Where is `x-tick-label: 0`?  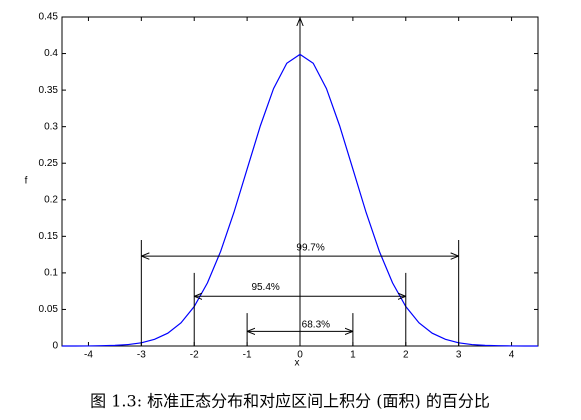
x-tick-label: 0 is located at coordinates (300, 355).